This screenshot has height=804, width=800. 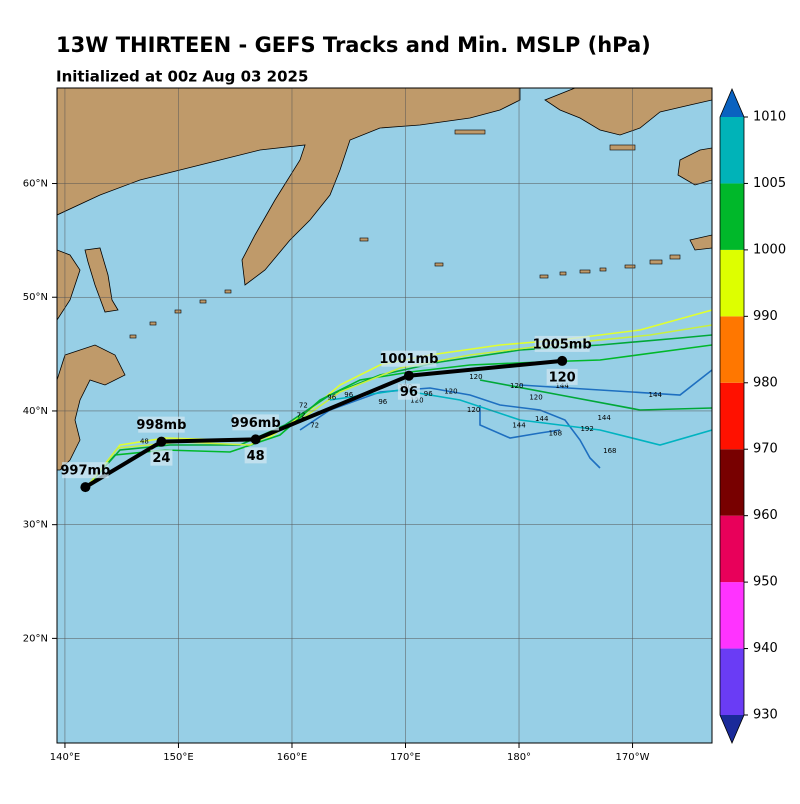 What do you see at coordinates (292, 757) in the screenshot?
I see `x-tick-label: 160°E` at bounding box center [292, 757].